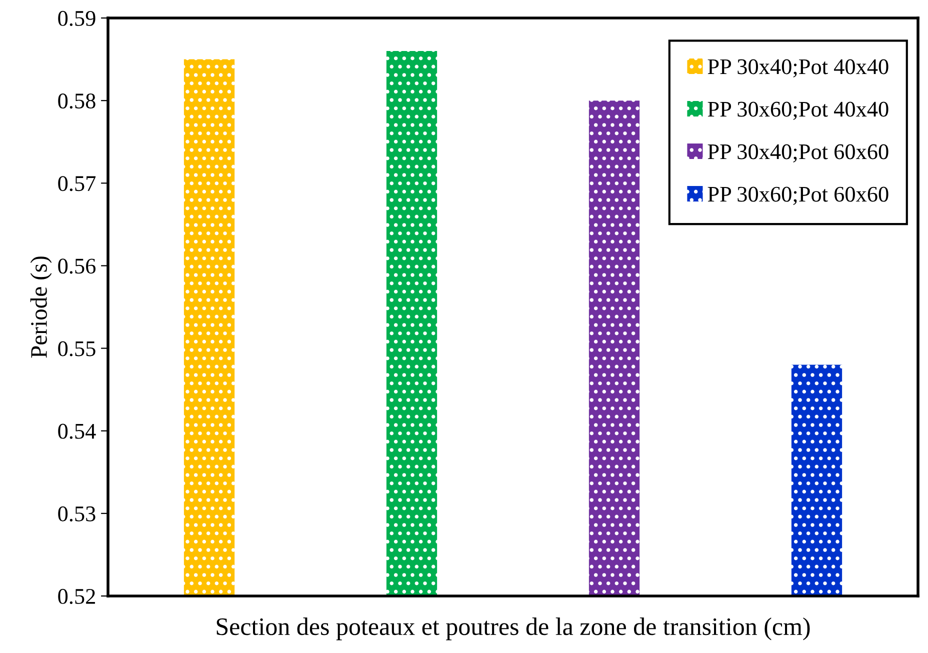  Describe the element at coordinates (77, 101) in the screenshot. I see `y-tick-label: 0.58` at that location.